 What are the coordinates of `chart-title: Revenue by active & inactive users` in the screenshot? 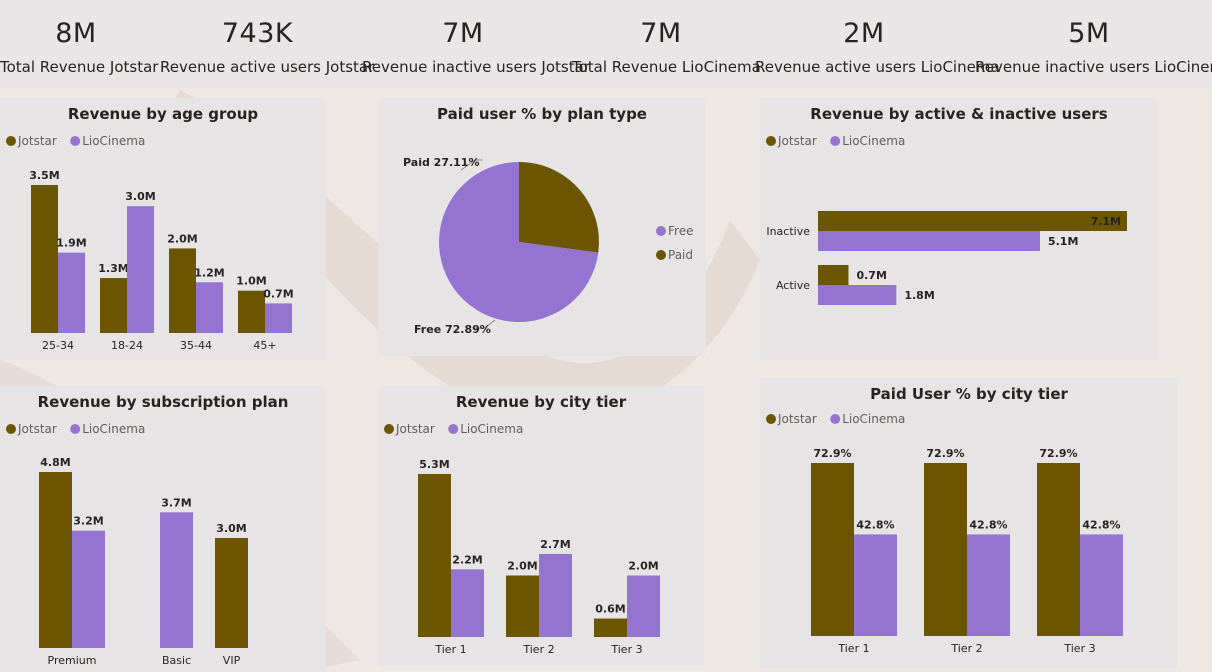 It's located at (958, 114).